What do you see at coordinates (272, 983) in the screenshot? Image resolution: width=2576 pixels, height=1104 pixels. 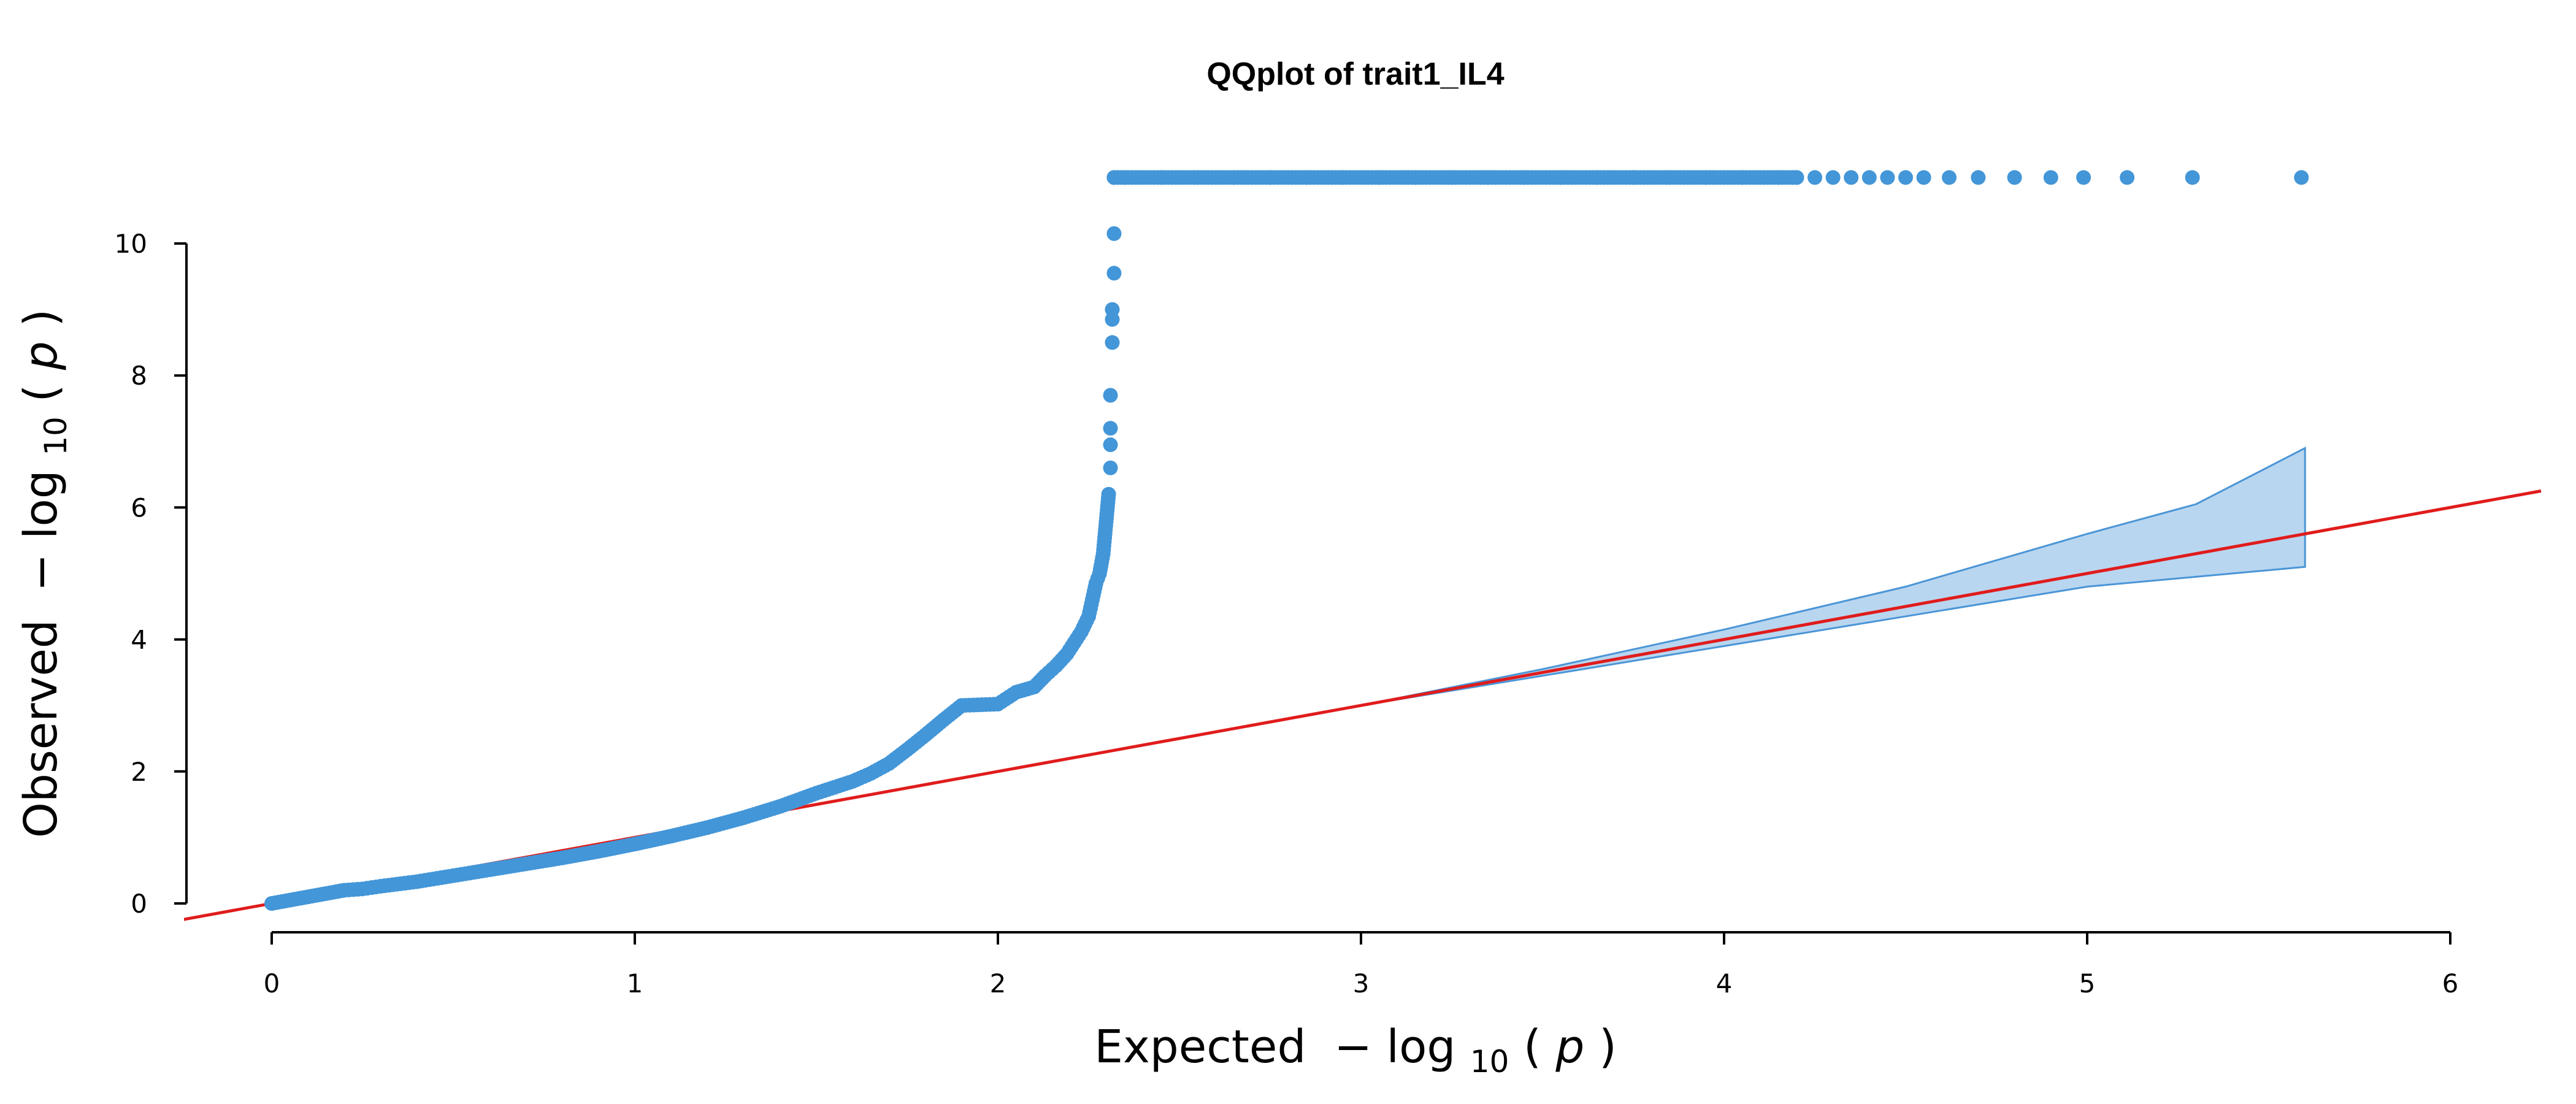 I see `x-tick-label: 0` at bounding box center [272, 983].